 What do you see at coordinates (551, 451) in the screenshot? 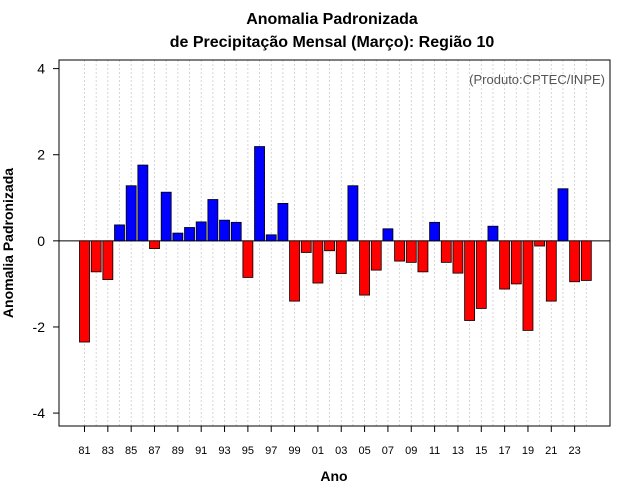
I see `x-tick-label: 21` at bounding box center [551, 451].